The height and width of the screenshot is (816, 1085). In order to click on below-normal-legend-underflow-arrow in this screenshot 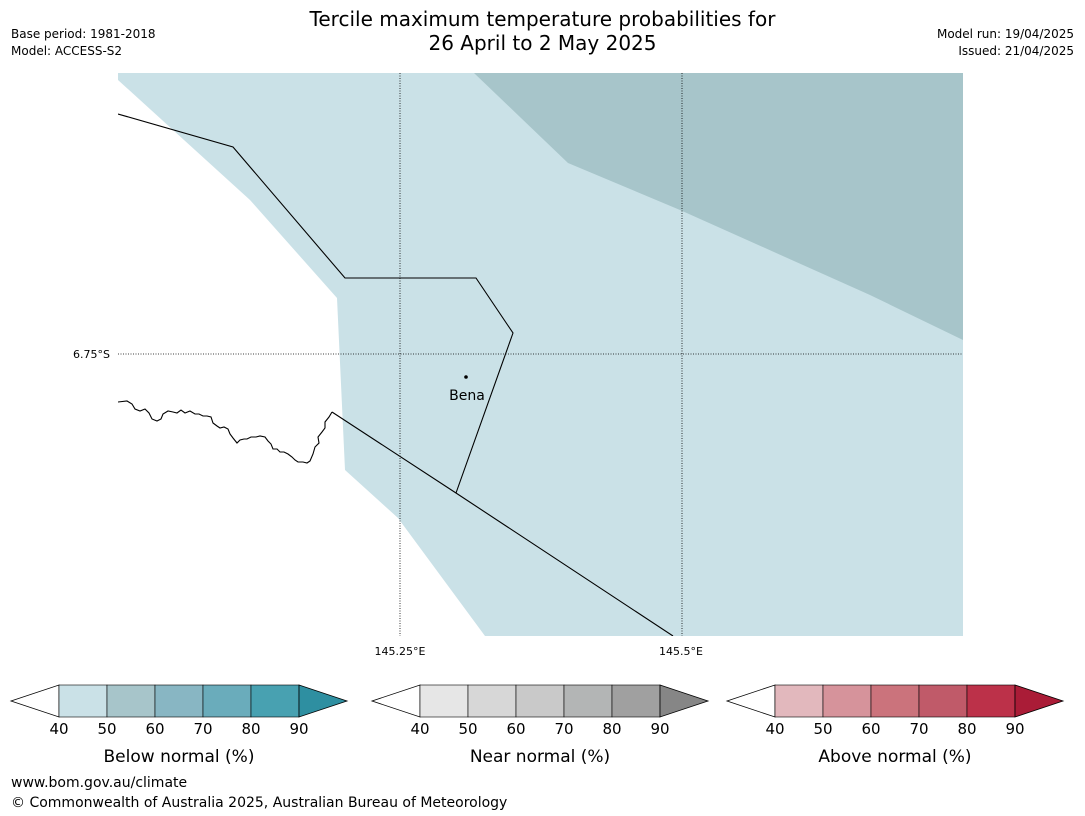, I will do `click(34, 701)`.